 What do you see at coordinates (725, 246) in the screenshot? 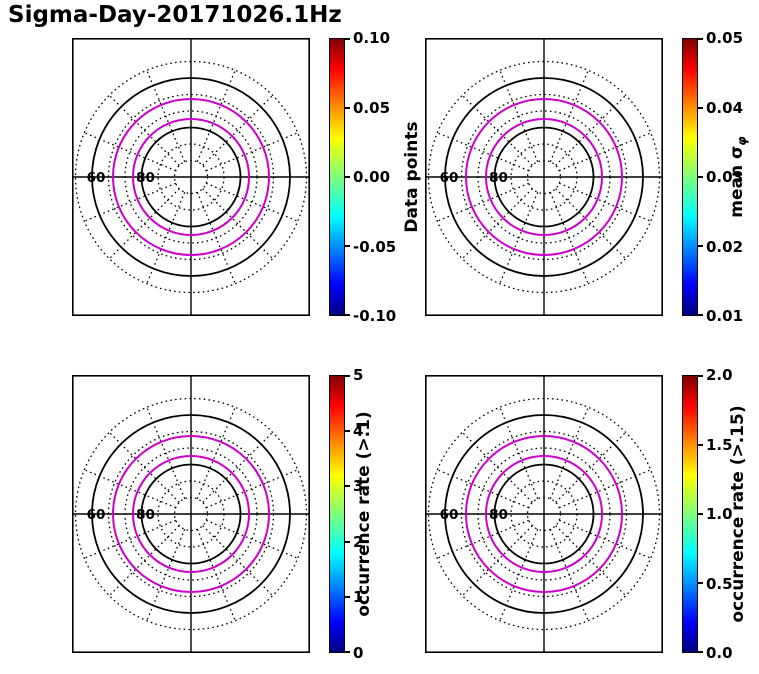
I see `colorbar-tick-label: 0.02` at bounding box center [725, 246].